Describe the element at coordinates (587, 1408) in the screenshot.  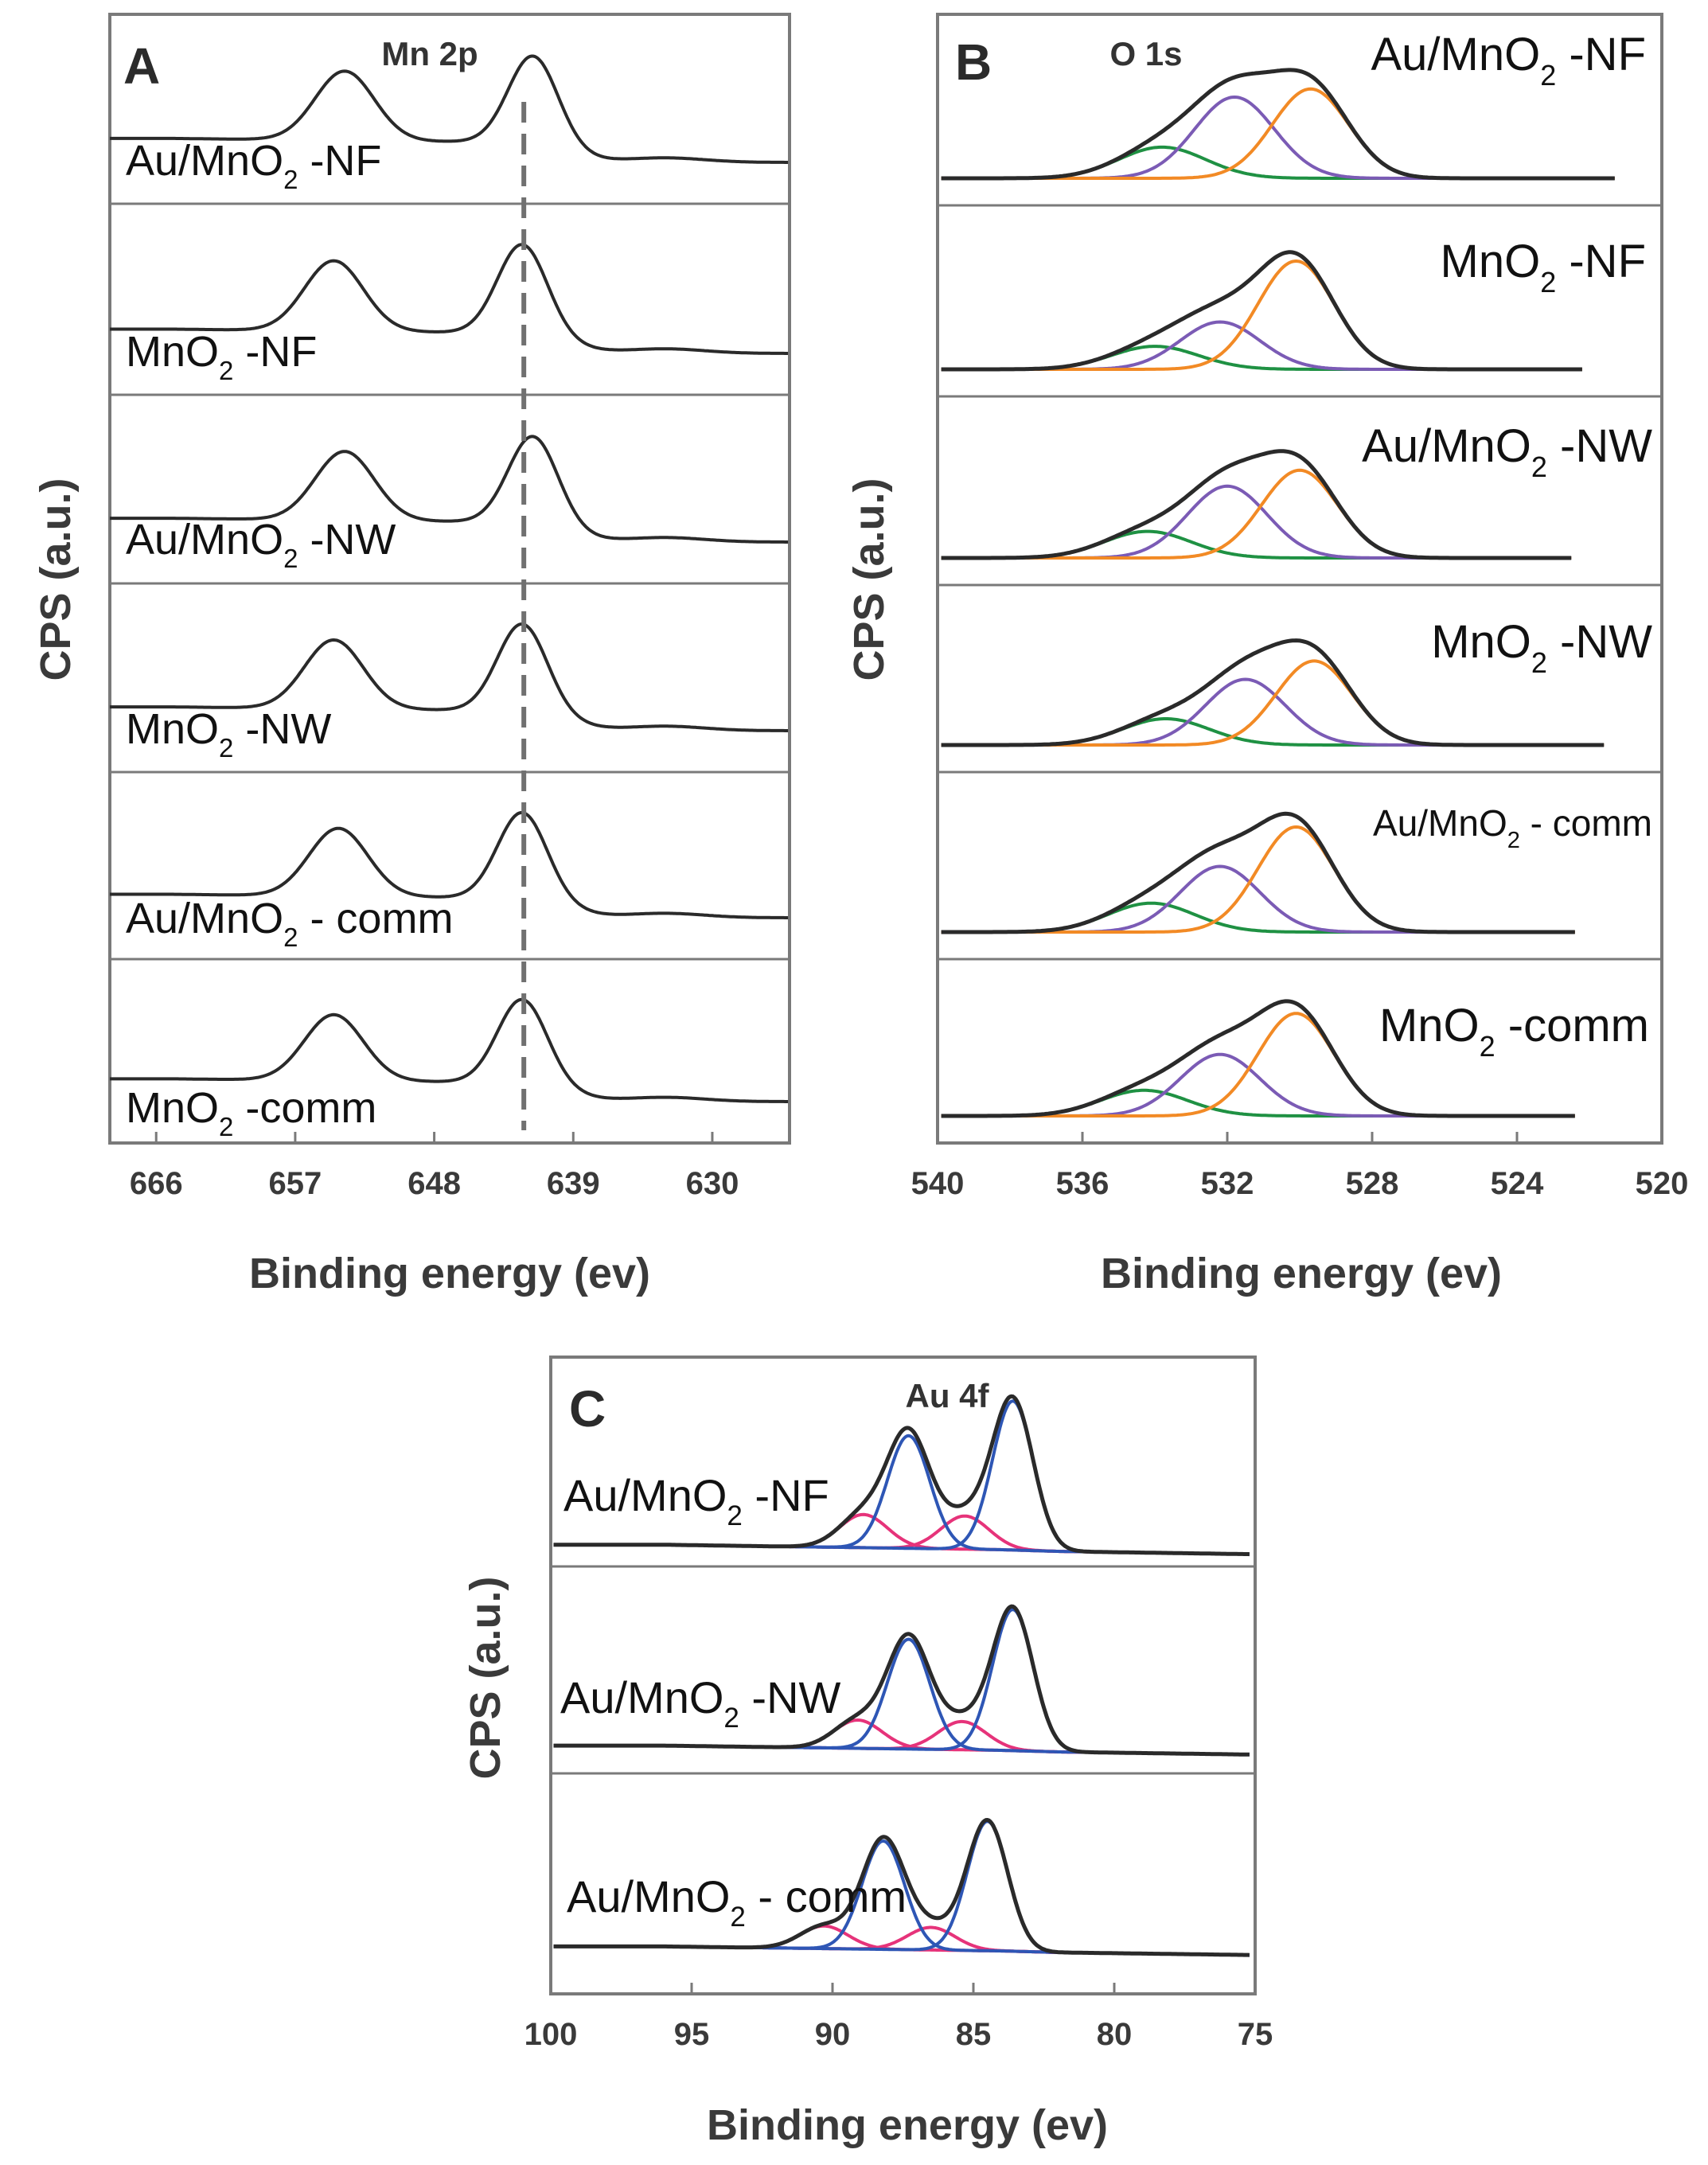
I see `panel-c-letter: C` at that location.